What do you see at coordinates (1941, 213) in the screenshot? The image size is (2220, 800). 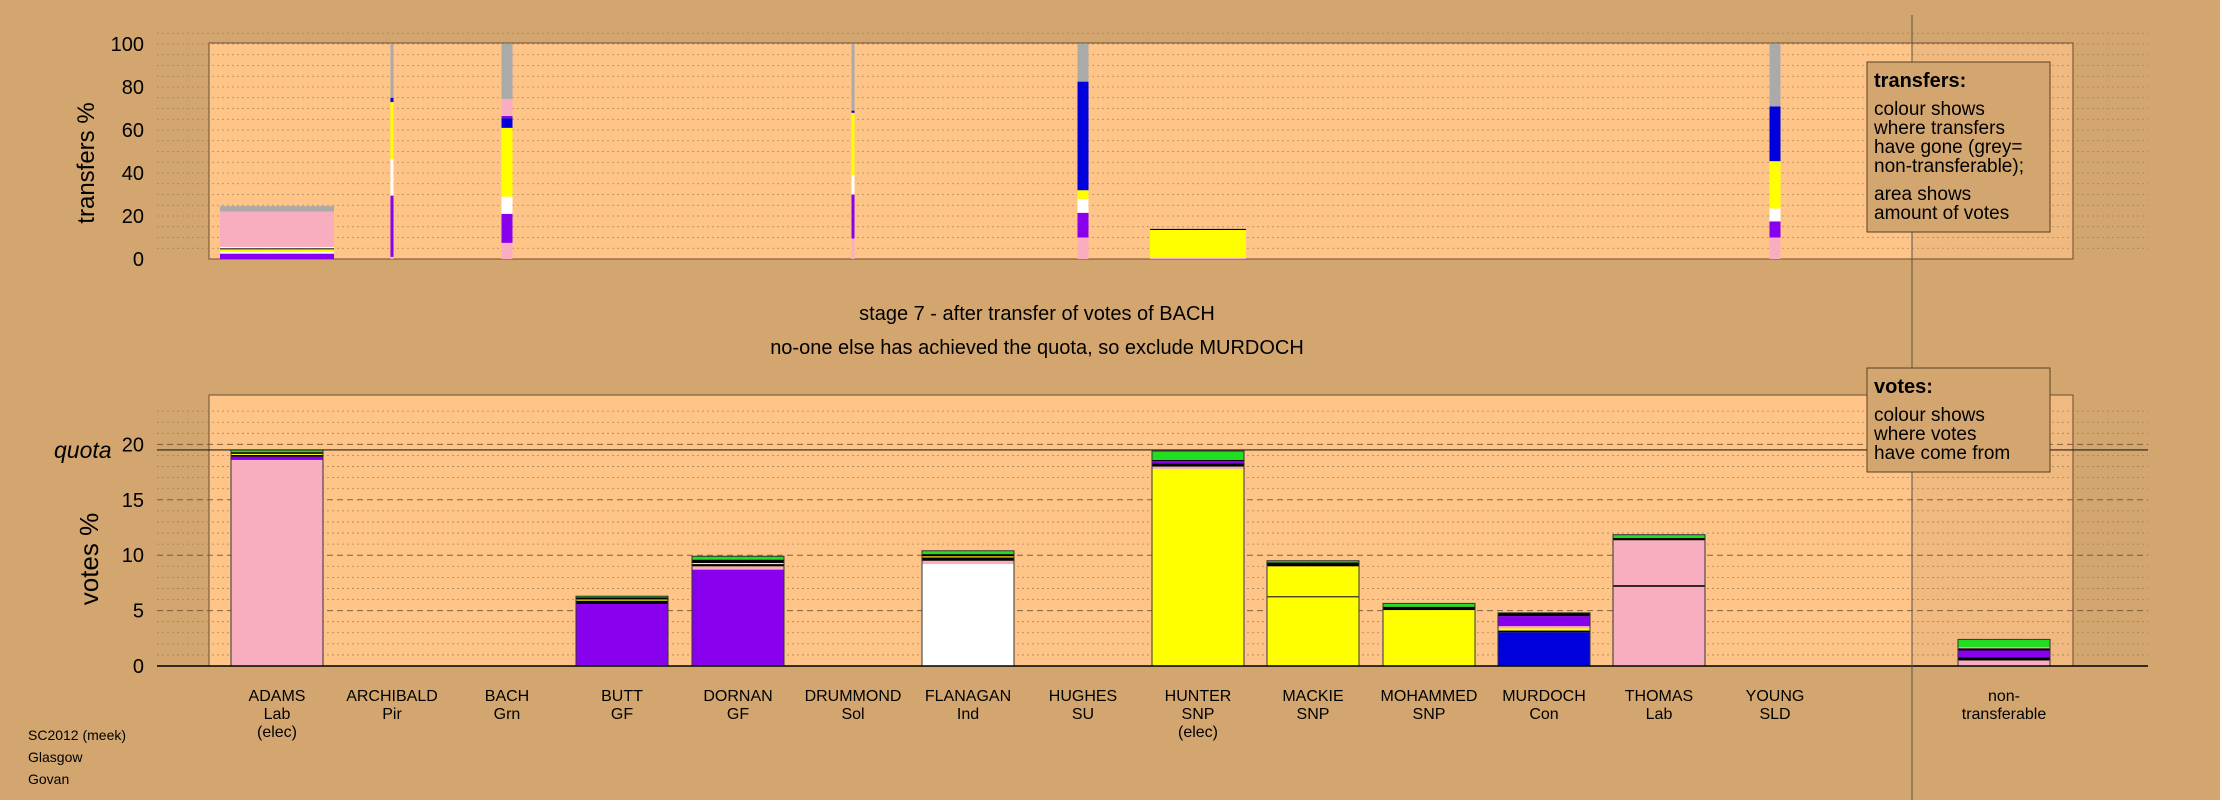 I see `transfers-legend-line: amount of votes` at bounding box center [1941, 213].